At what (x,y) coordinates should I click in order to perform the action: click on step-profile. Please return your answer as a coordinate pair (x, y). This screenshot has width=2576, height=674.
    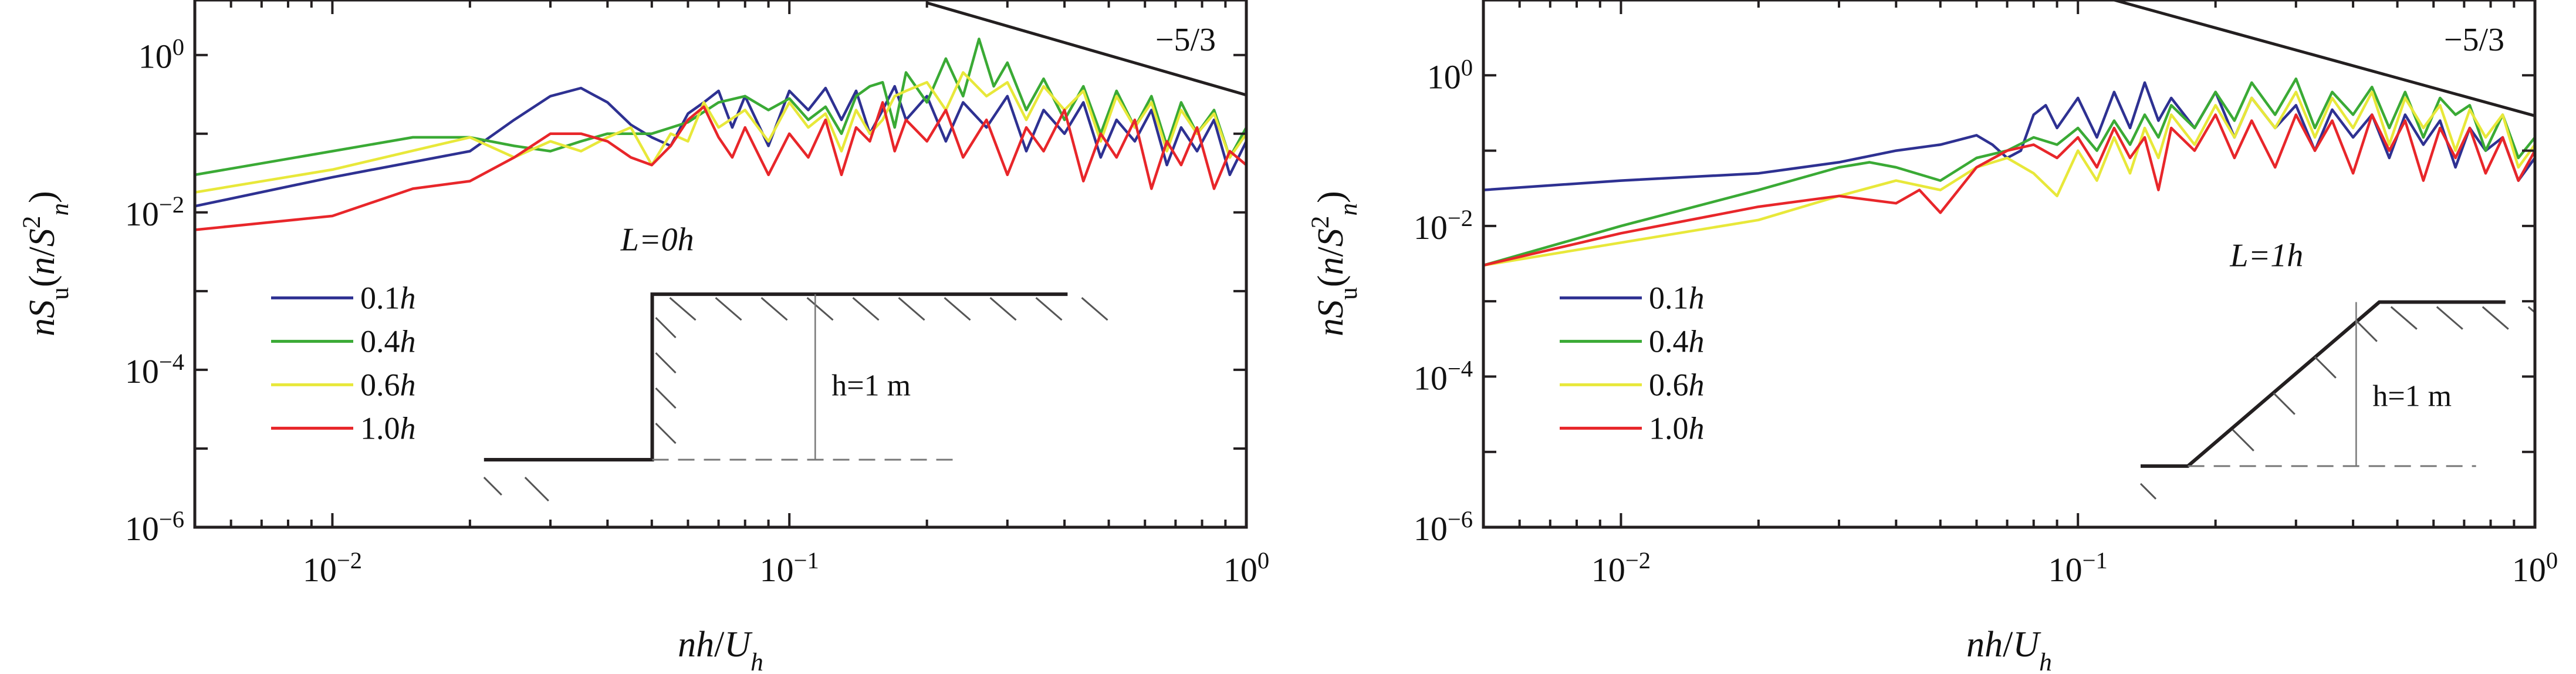
    Looking at the image, I should click on (776, 377).